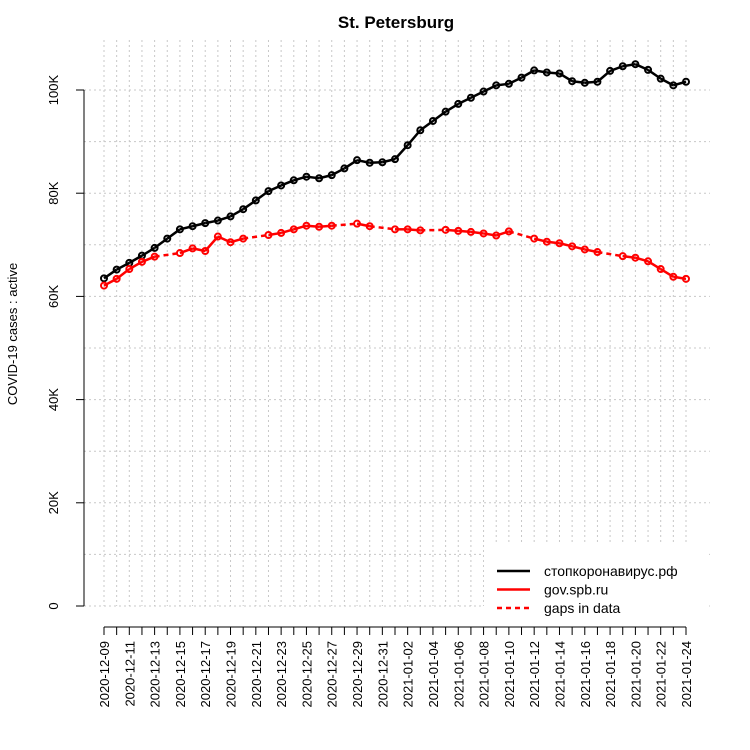  What do you see at coordinates (306, 674) in the screenshot?
I see `x-tick-label: 2020-12-25` at bounding box center [306, 674].